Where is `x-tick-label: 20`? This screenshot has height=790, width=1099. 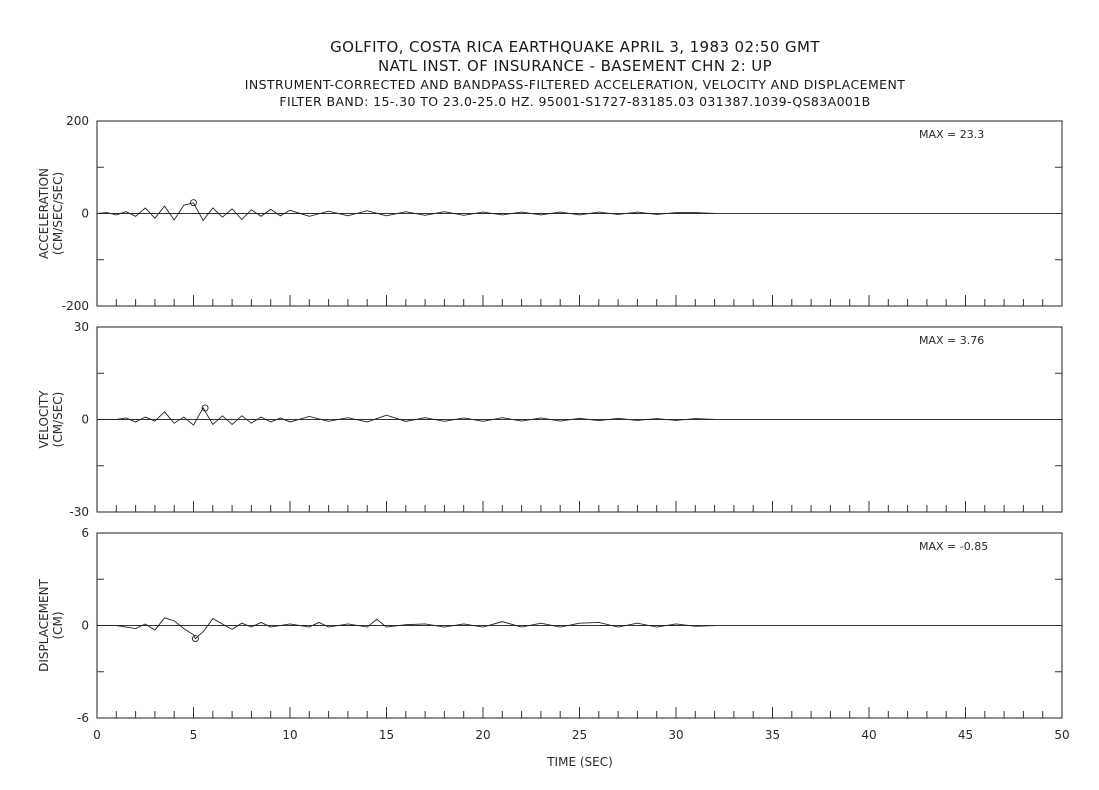
x-tick-label: 20 is located at coordinates (482, 735).